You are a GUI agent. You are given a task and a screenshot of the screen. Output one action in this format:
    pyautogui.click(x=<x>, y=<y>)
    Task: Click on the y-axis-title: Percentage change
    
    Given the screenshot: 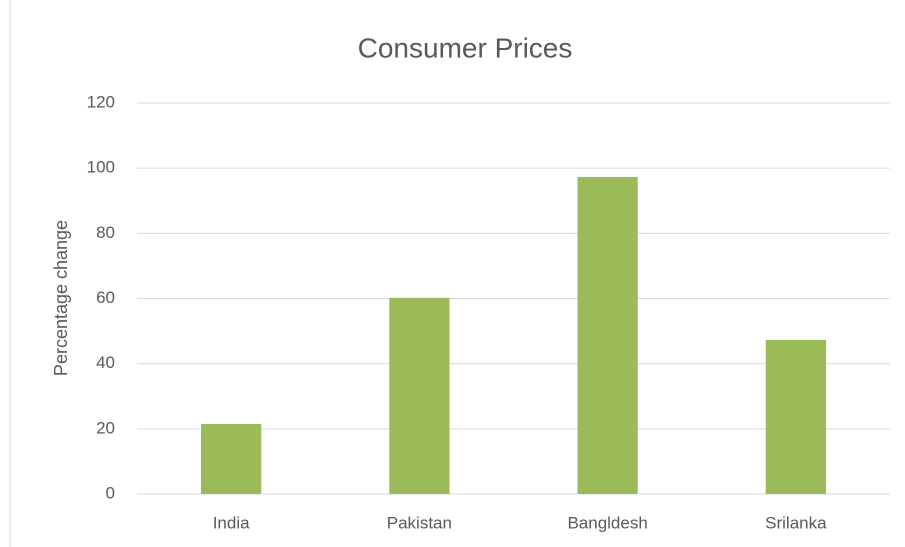 What is the action you would take?
    pyautogui.click(x=61, y=298)
    